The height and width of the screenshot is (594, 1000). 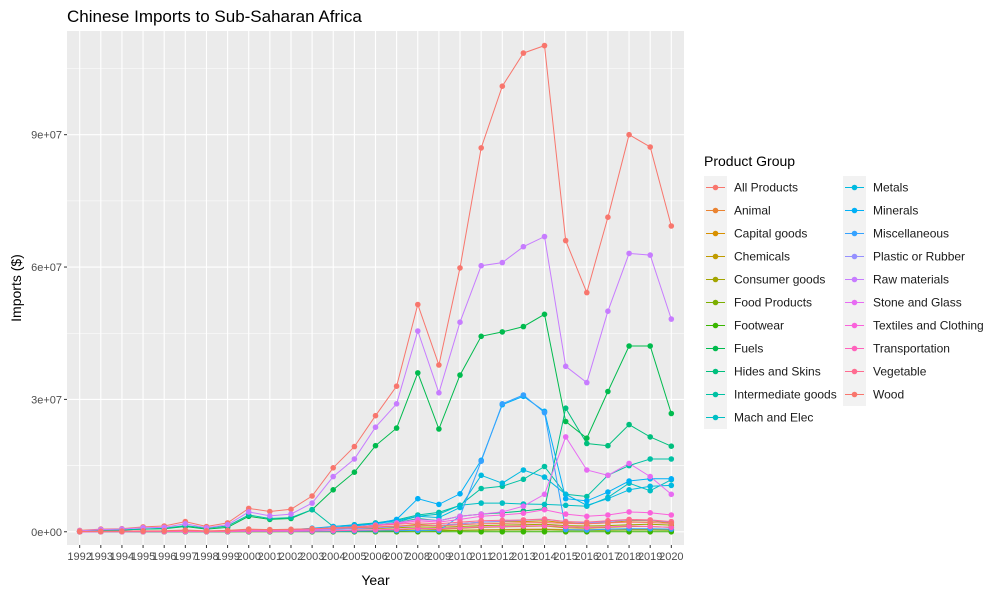 What do you see at coordinates (671, 557) in the screenshot?
I see `x-tick-label: 2020` at bounding box center [671, 557].